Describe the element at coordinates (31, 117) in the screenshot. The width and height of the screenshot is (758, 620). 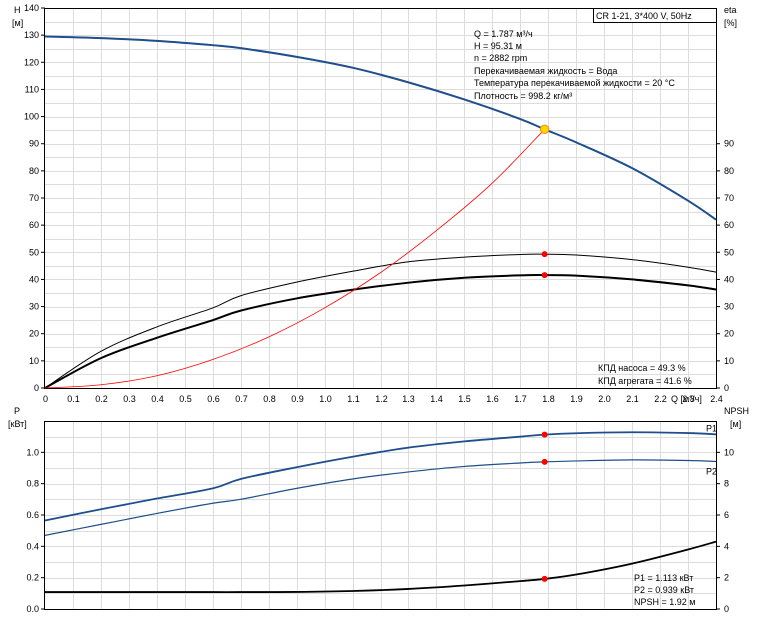
I see `y-left-tick-label: 100` at that location.